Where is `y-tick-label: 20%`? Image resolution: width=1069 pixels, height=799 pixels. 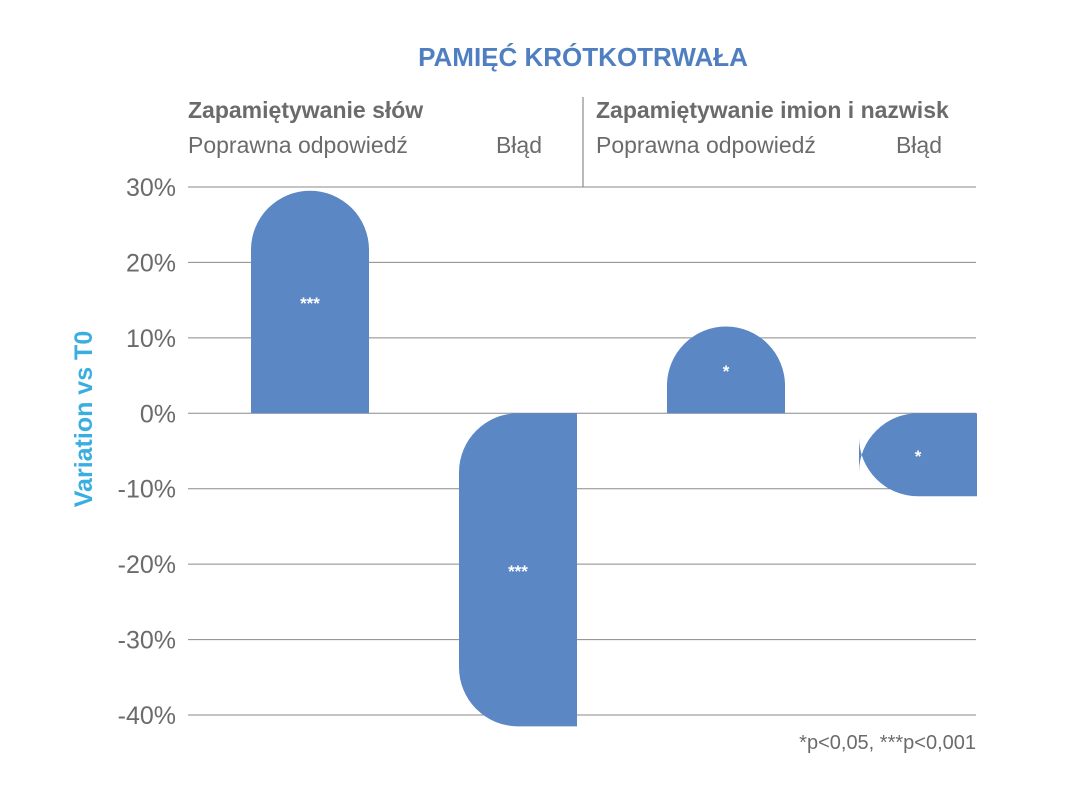 y-tick-label: 20% is located at coordinates (151, 263).